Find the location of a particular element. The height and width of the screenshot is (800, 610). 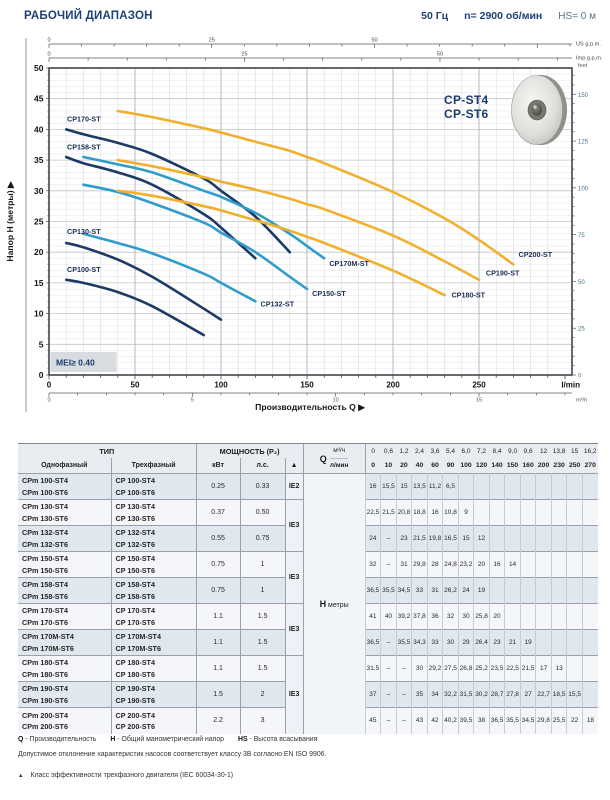

flow-header-lmin: 120 is located at coordinates (481, 466).